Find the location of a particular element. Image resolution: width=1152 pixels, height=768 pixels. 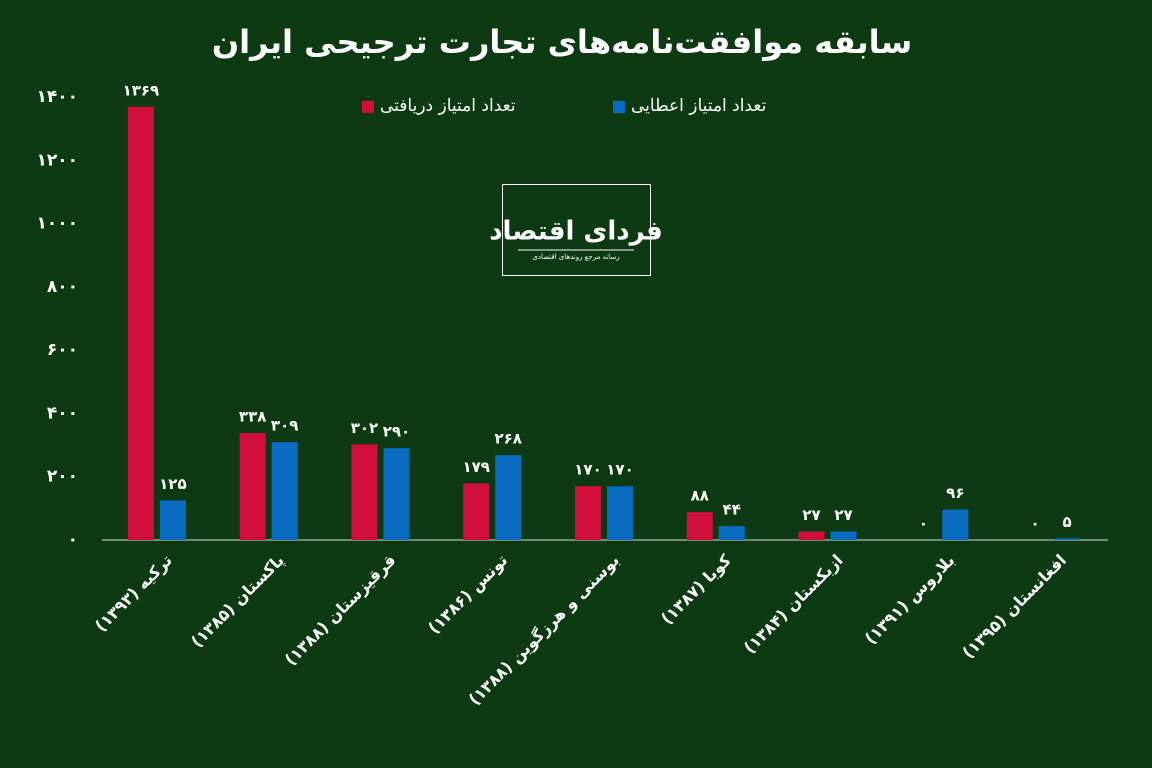

y-tick-label: ۰ is located at coordinates (73, 540).